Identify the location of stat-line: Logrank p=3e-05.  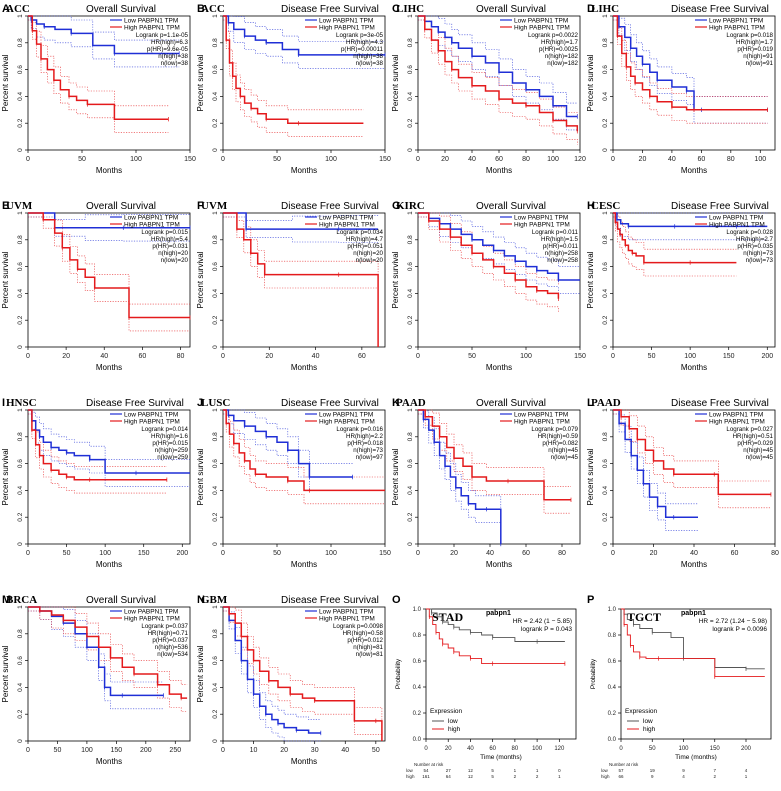
(360, 35).